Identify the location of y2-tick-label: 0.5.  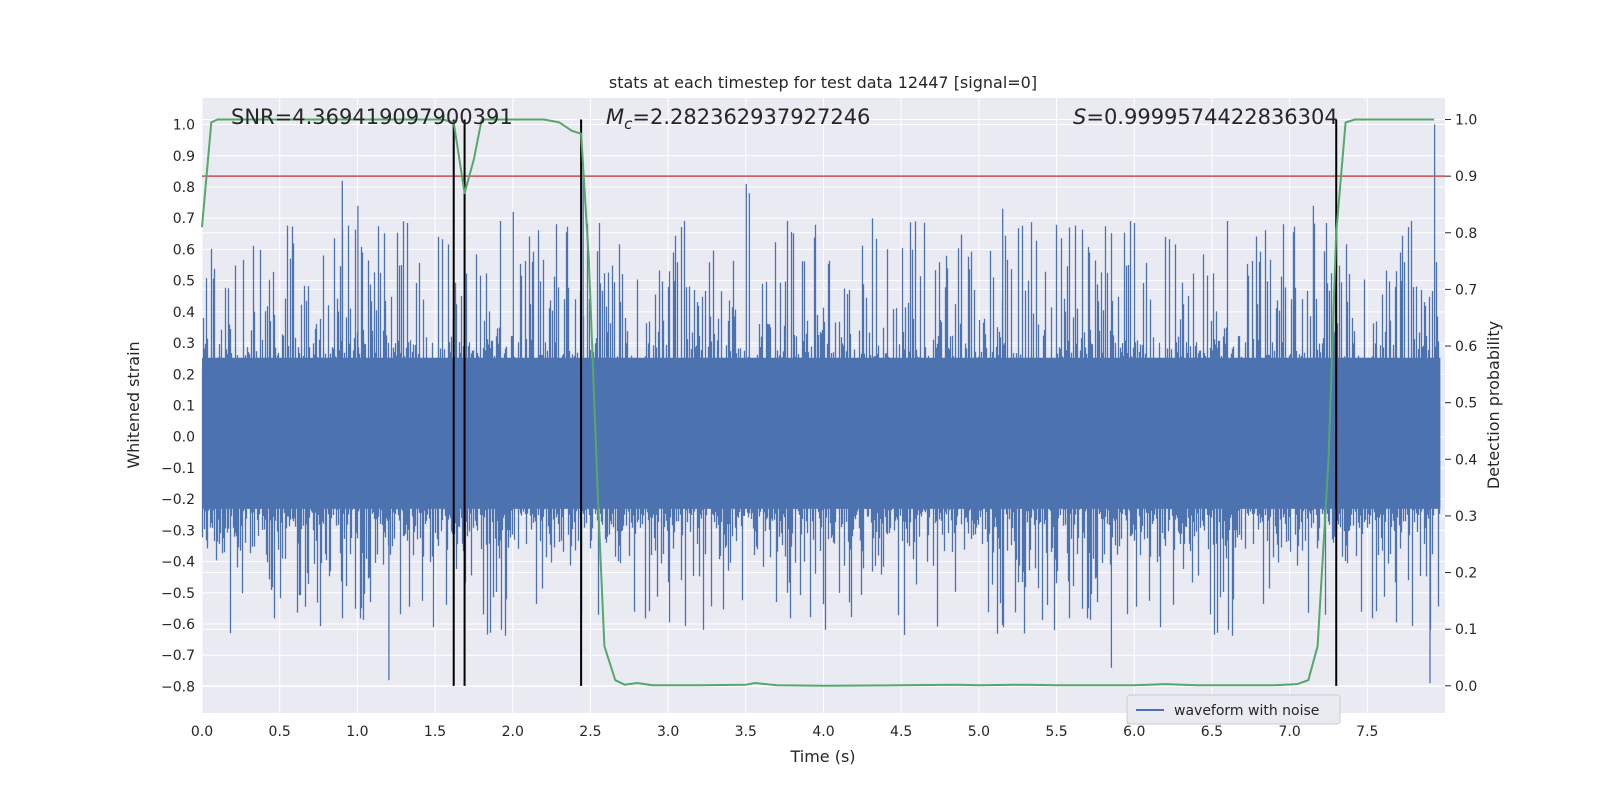
(1466, 404).